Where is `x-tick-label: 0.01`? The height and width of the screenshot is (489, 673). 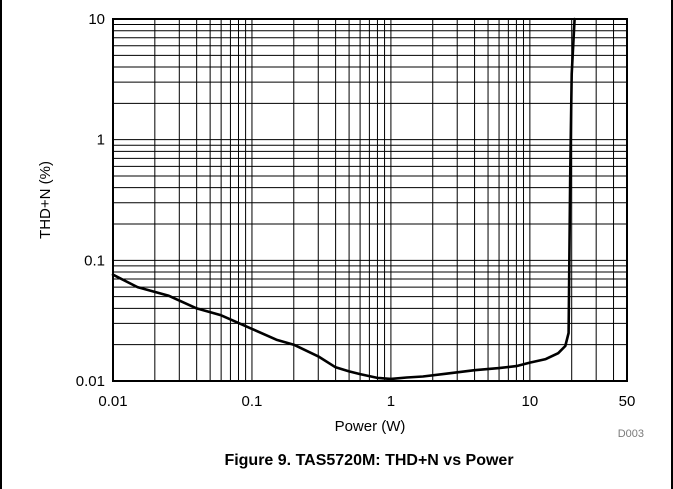 x-tick-label: 0.01 is located at coordinates (112, 401).